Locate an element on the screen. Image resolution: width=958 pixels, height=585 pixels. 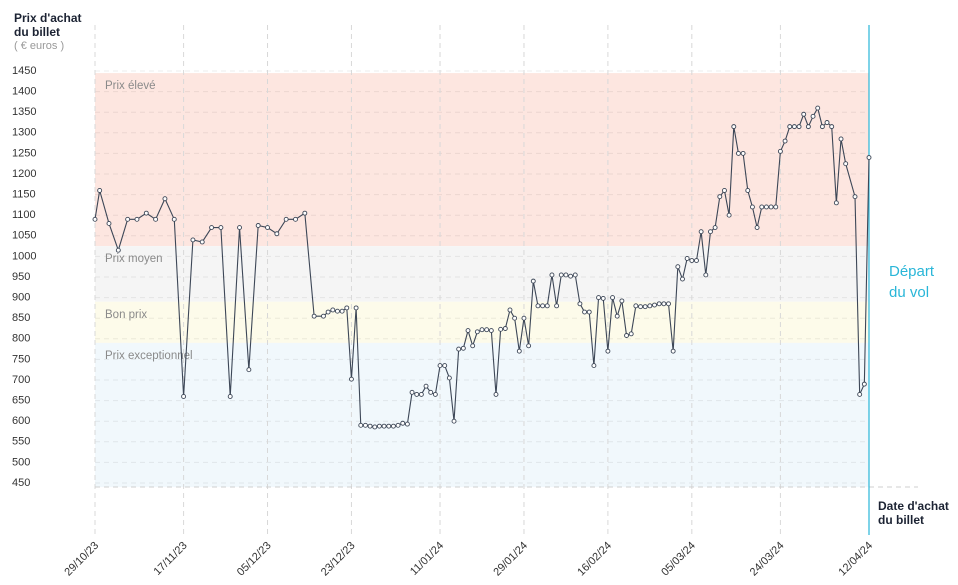
y-tick-label: 950 is located at coordinates (21, 277).